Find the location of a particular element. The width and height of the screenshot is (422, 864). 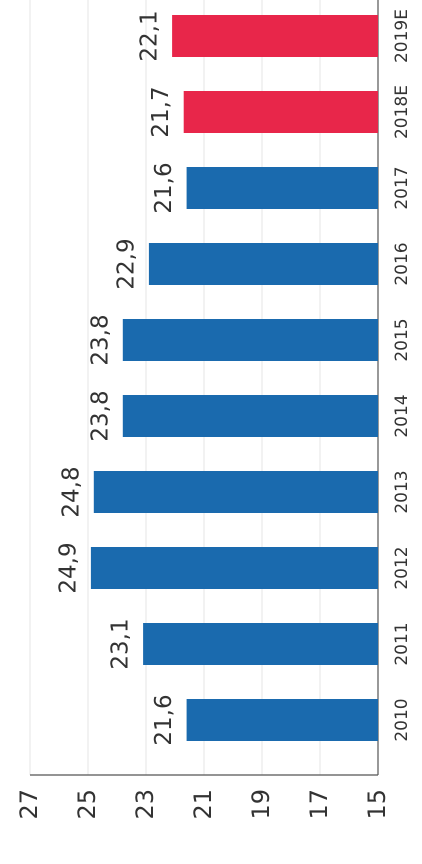

x-tick-label: 2010 is located at coordinates (402, 719).